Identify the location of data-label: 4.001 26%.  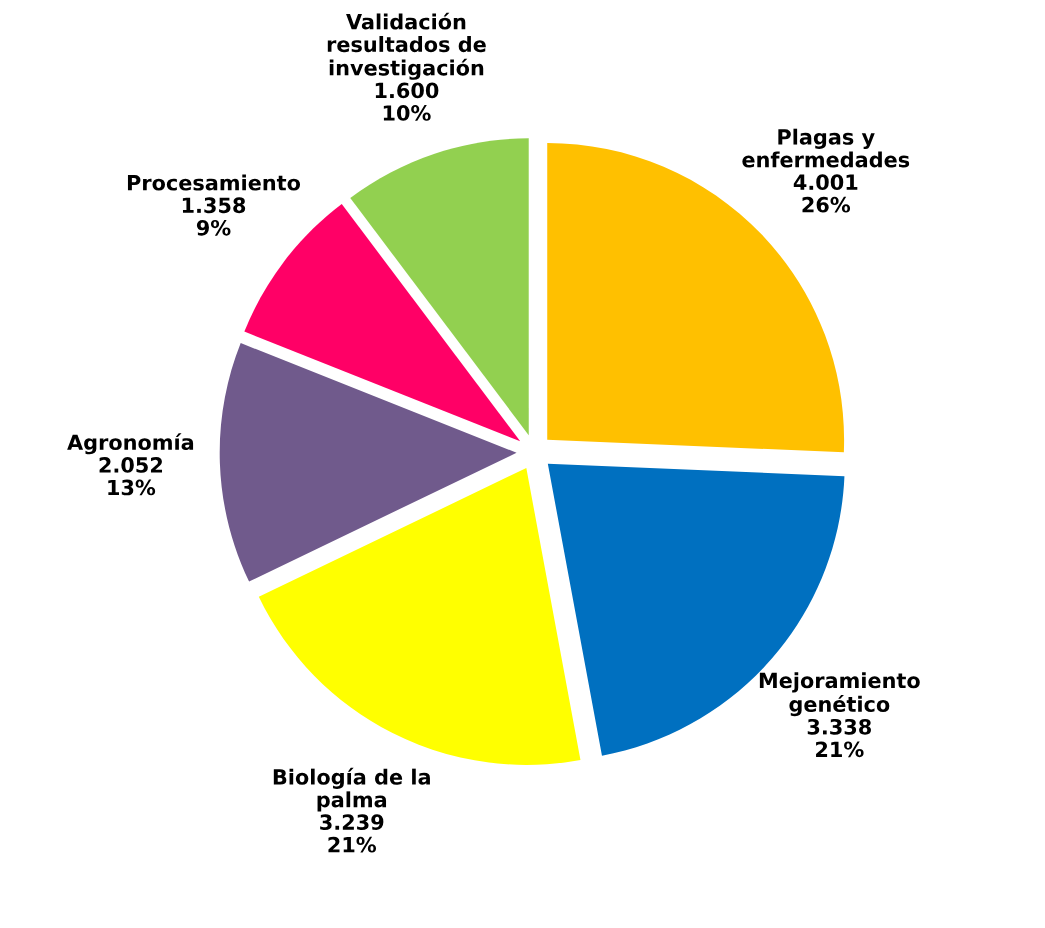
(825, 193).